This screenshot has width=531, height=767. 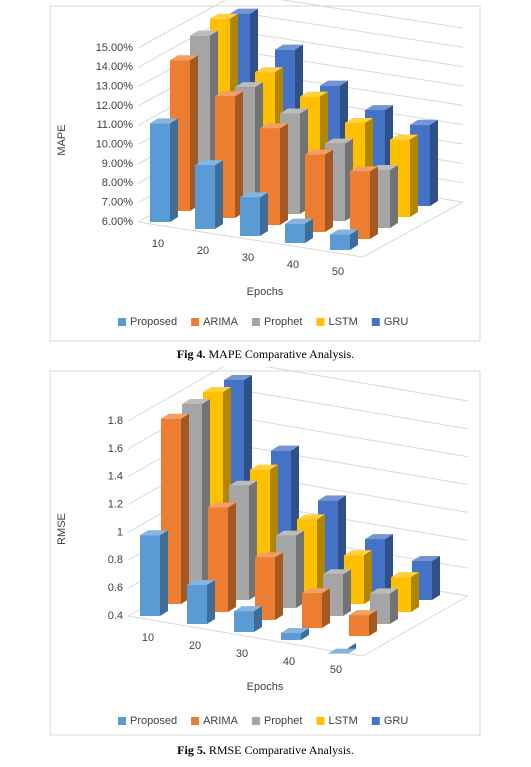 I want to click on y-axis-title: MAPE, so click(x=62, y=139).